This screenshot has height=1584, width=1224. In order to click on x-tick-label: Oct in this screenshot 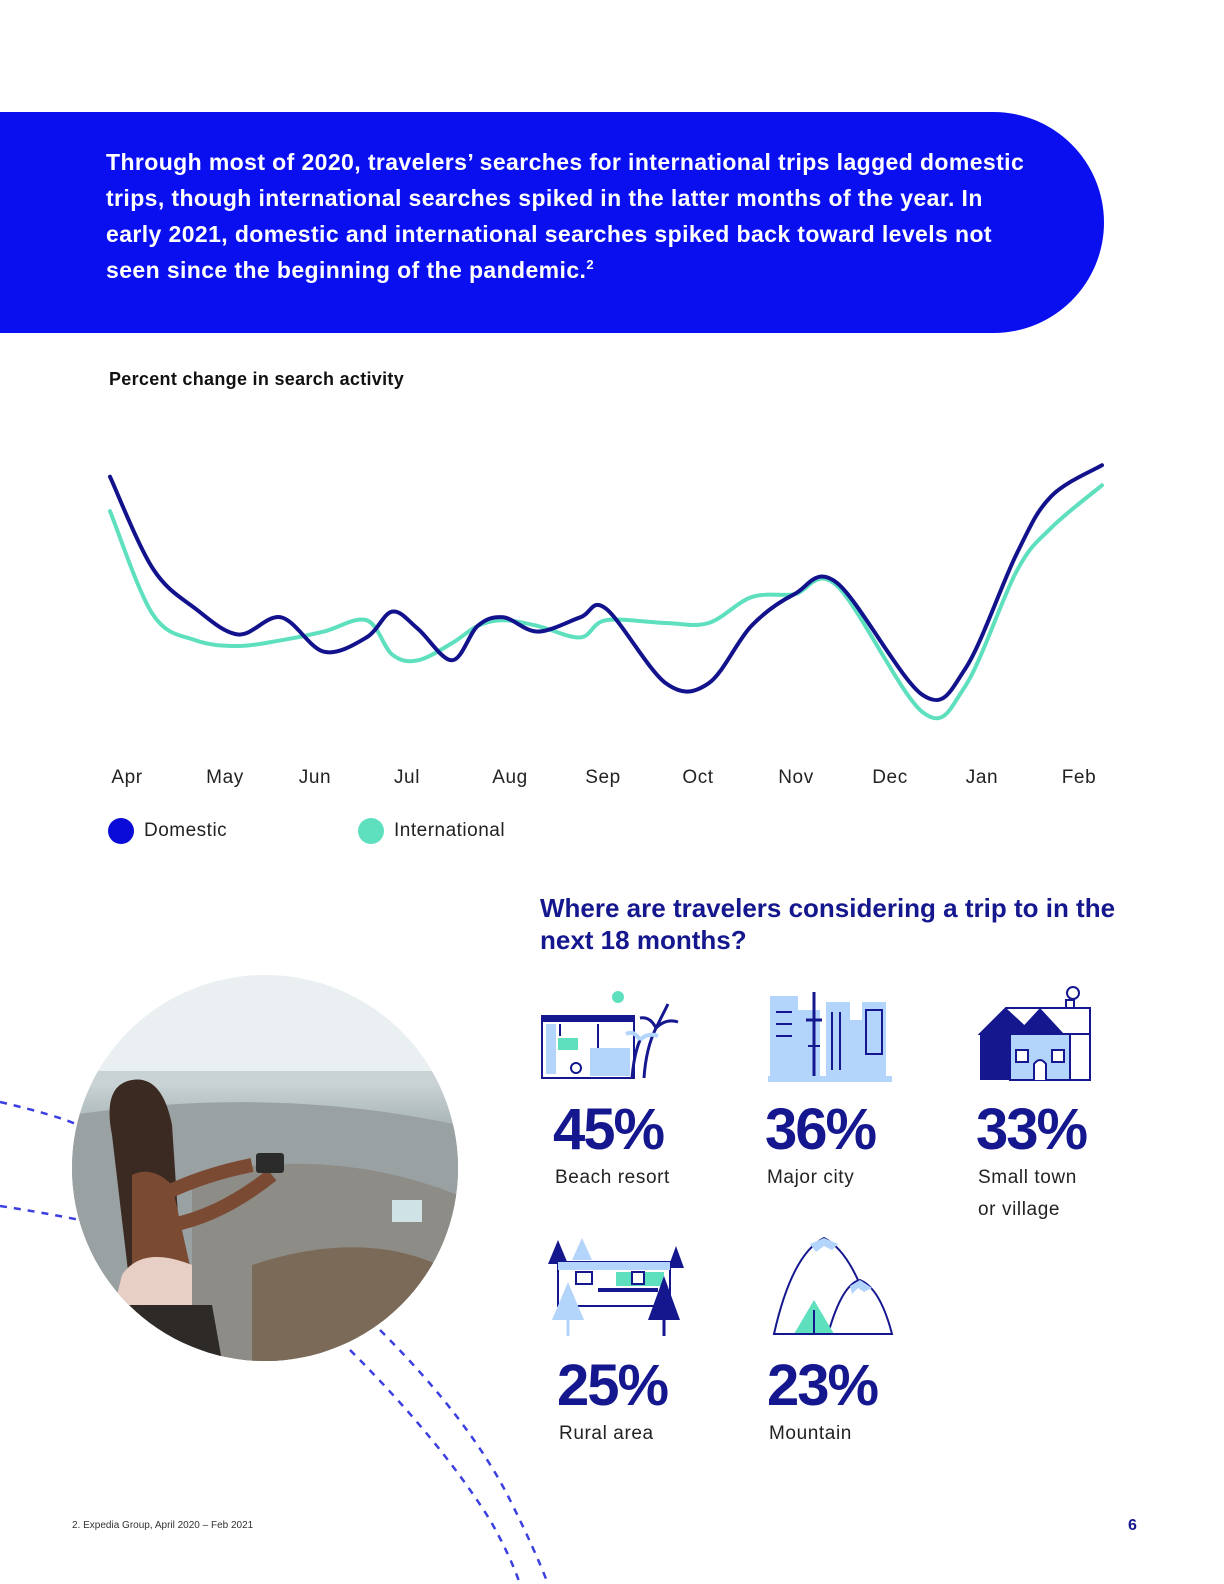, I will do `click(697, 777)`.